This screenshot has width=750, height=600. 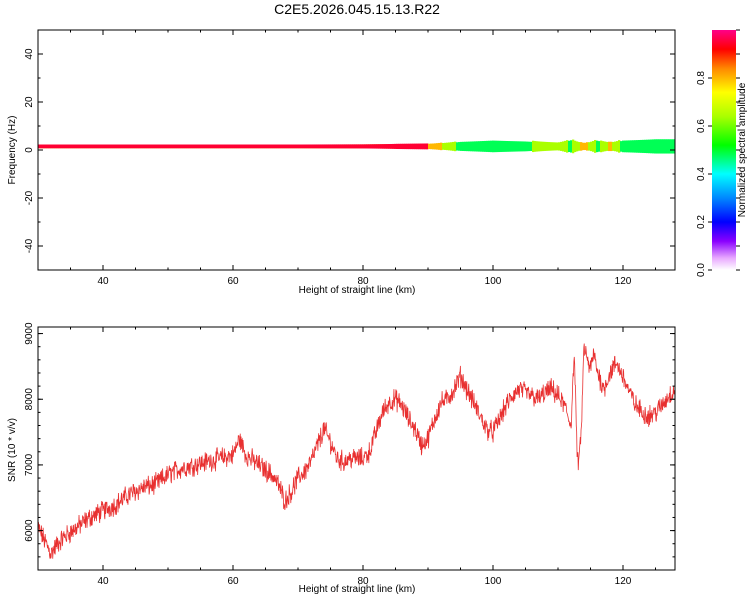 I want to click on spectrogram-y-tick-label: -40, so click(x=29, y=245).